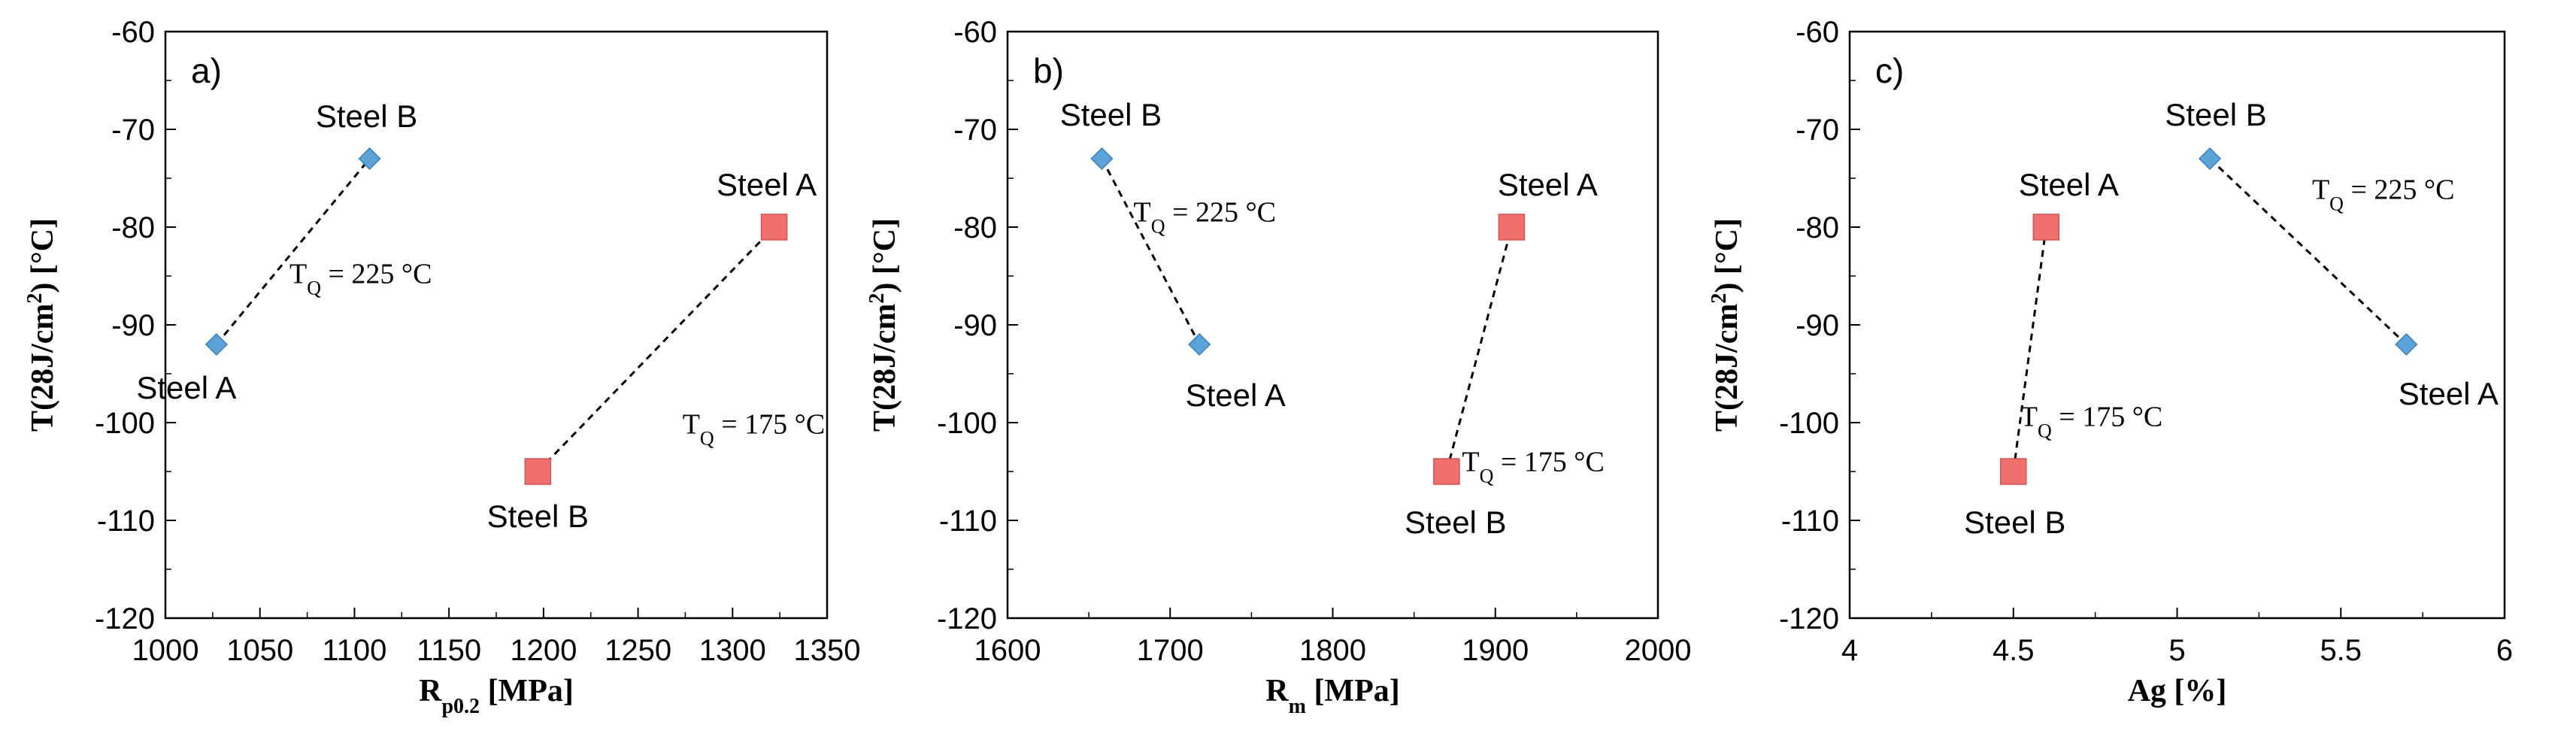 The height and width of the screenshot is (752, 2576). I want to click on panel-label: b), so click(1048, 70).